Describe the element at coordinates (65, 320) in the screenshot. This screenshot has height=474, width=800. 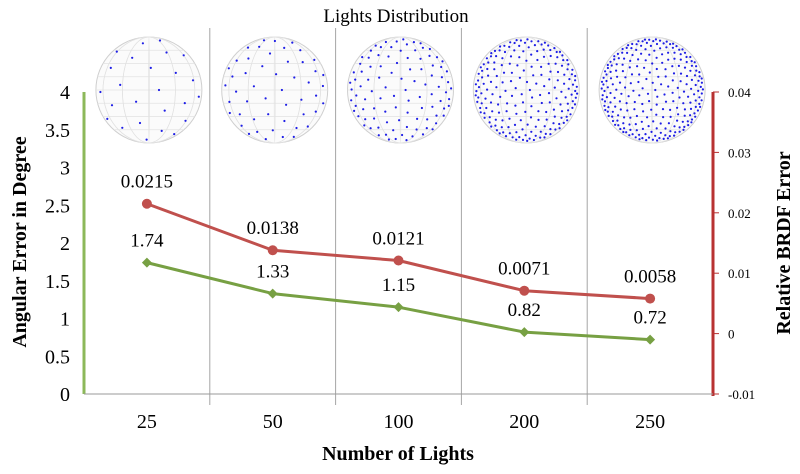
I see `left-tick-label: 1` at that location.